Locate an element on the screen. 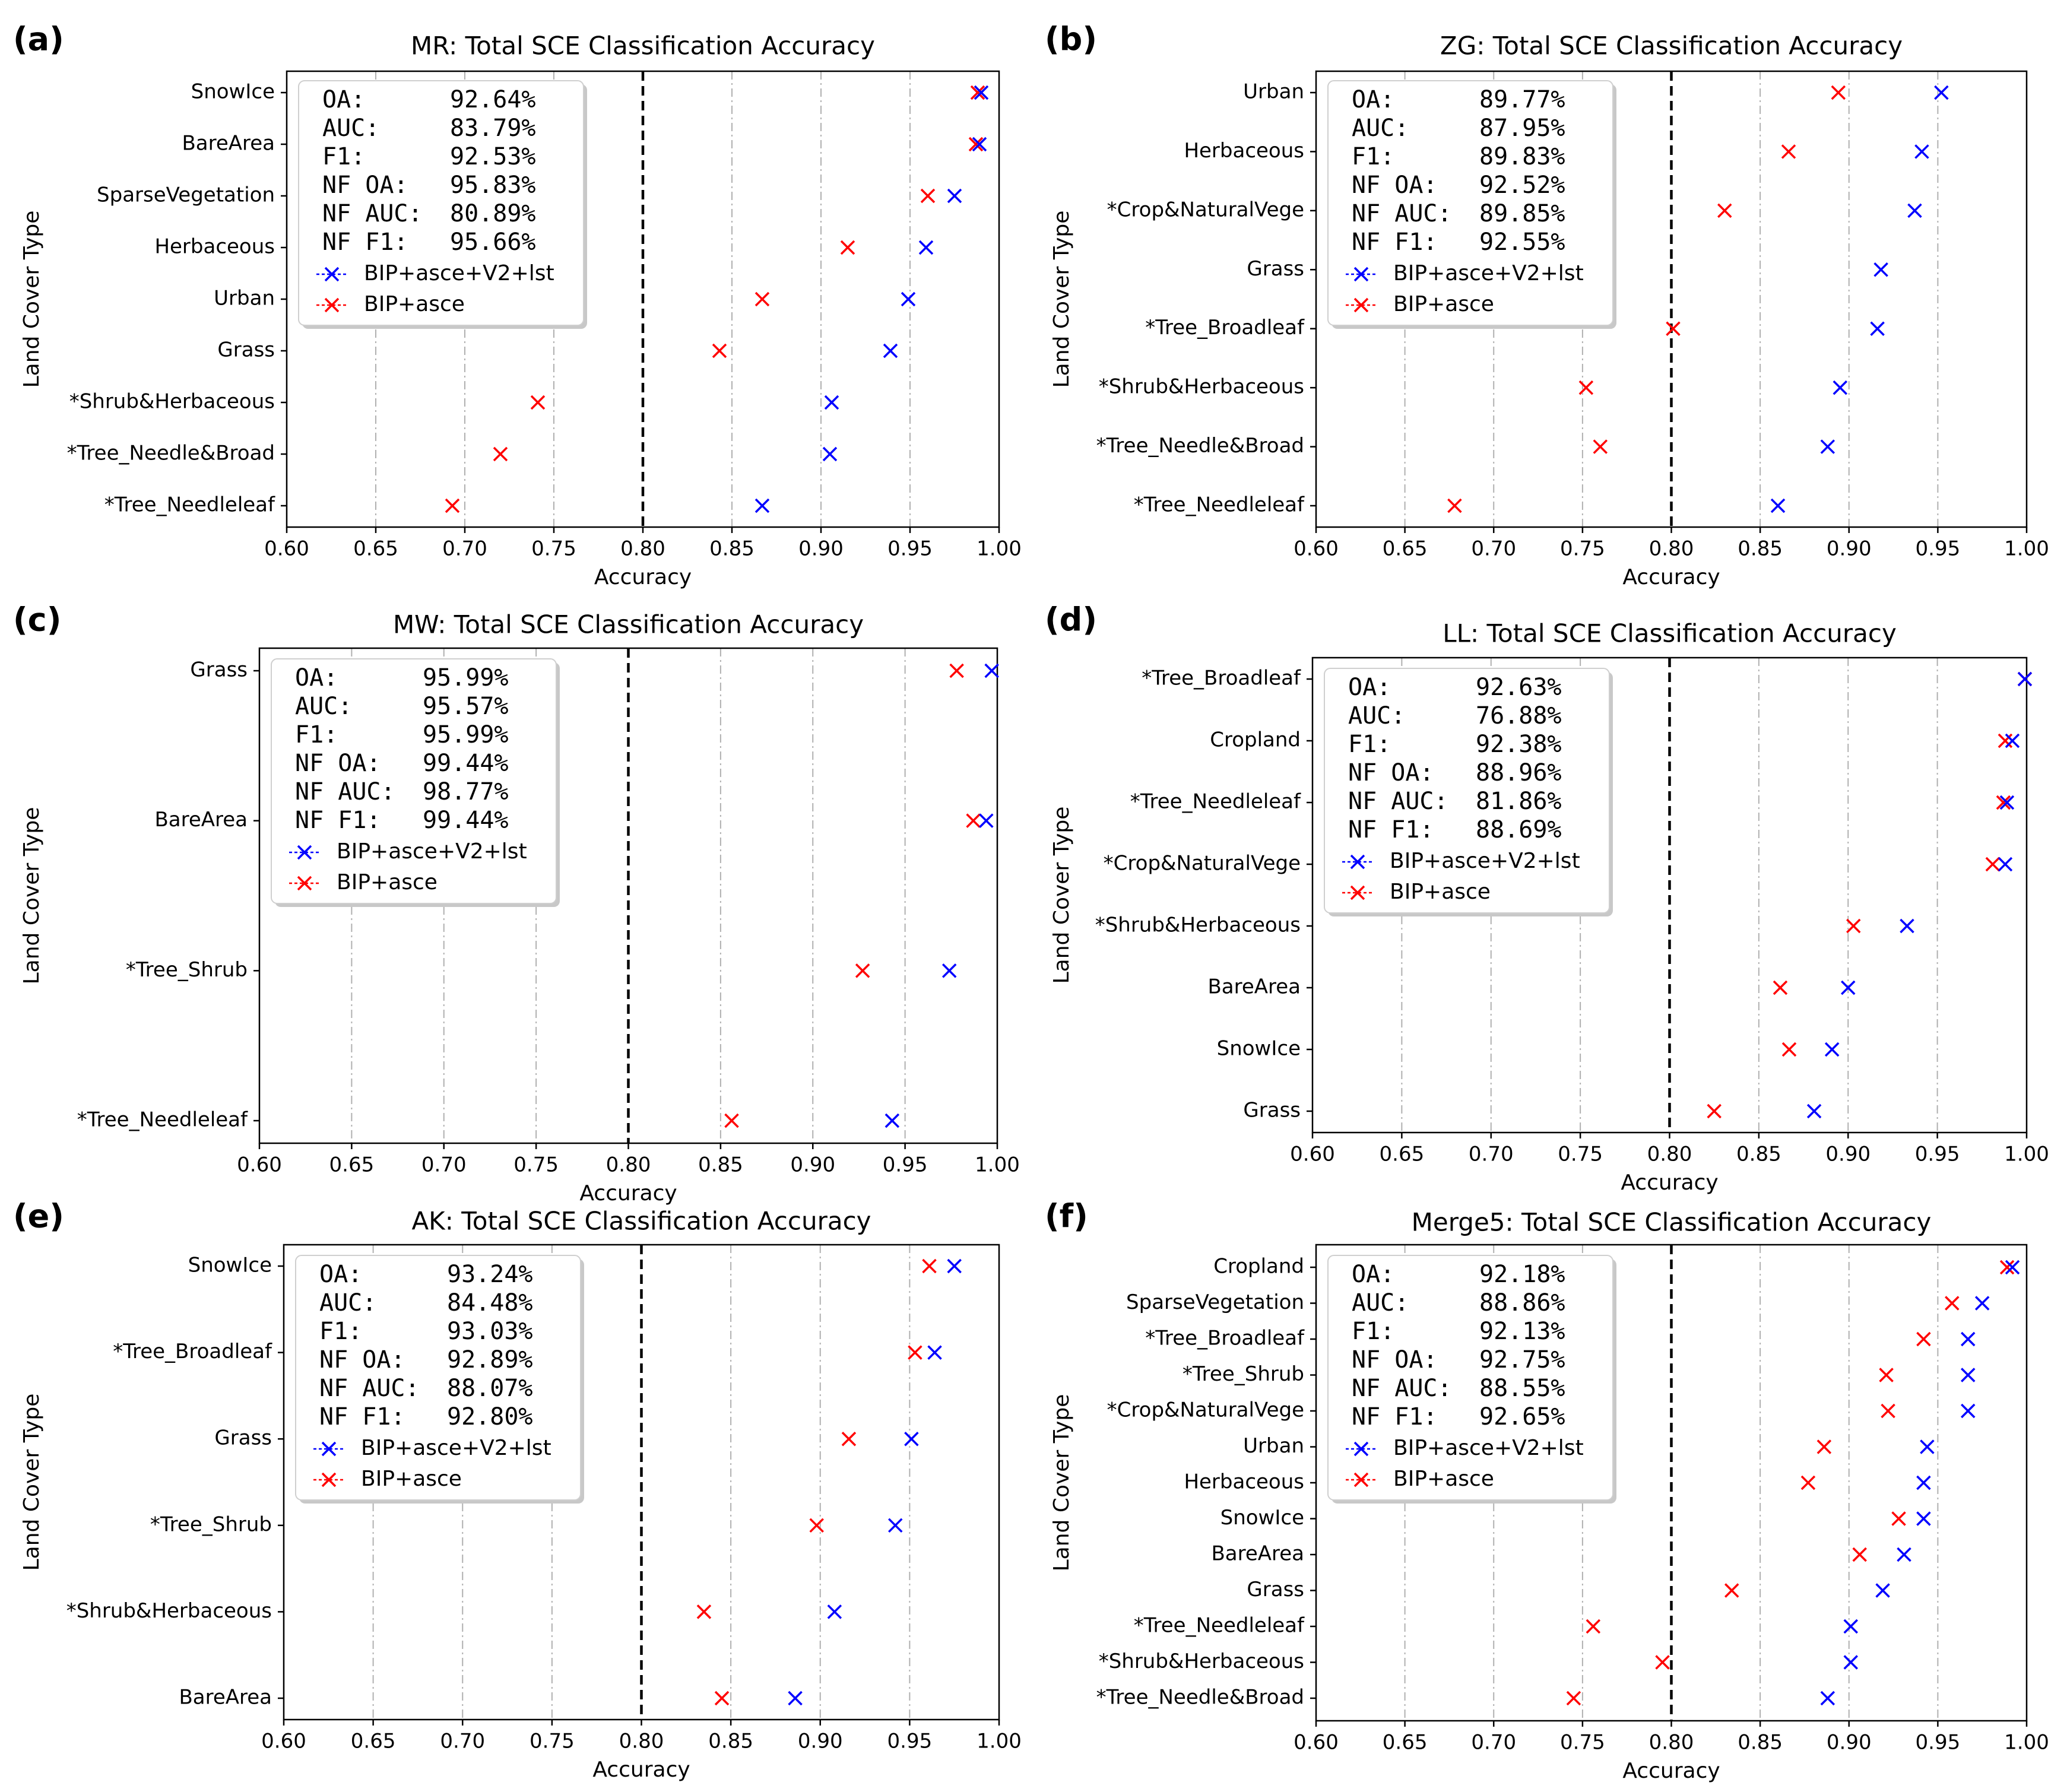  metric-value: 88.96% is located at coordinates (1519, 772).